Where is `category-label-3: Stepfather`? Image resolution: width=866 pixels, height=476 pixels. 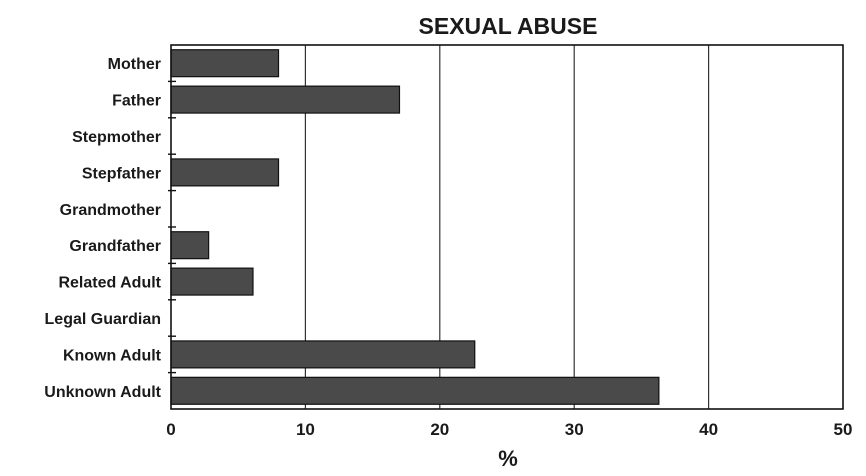
category-label-3: Stepfather is located at coordinates (121, 173).